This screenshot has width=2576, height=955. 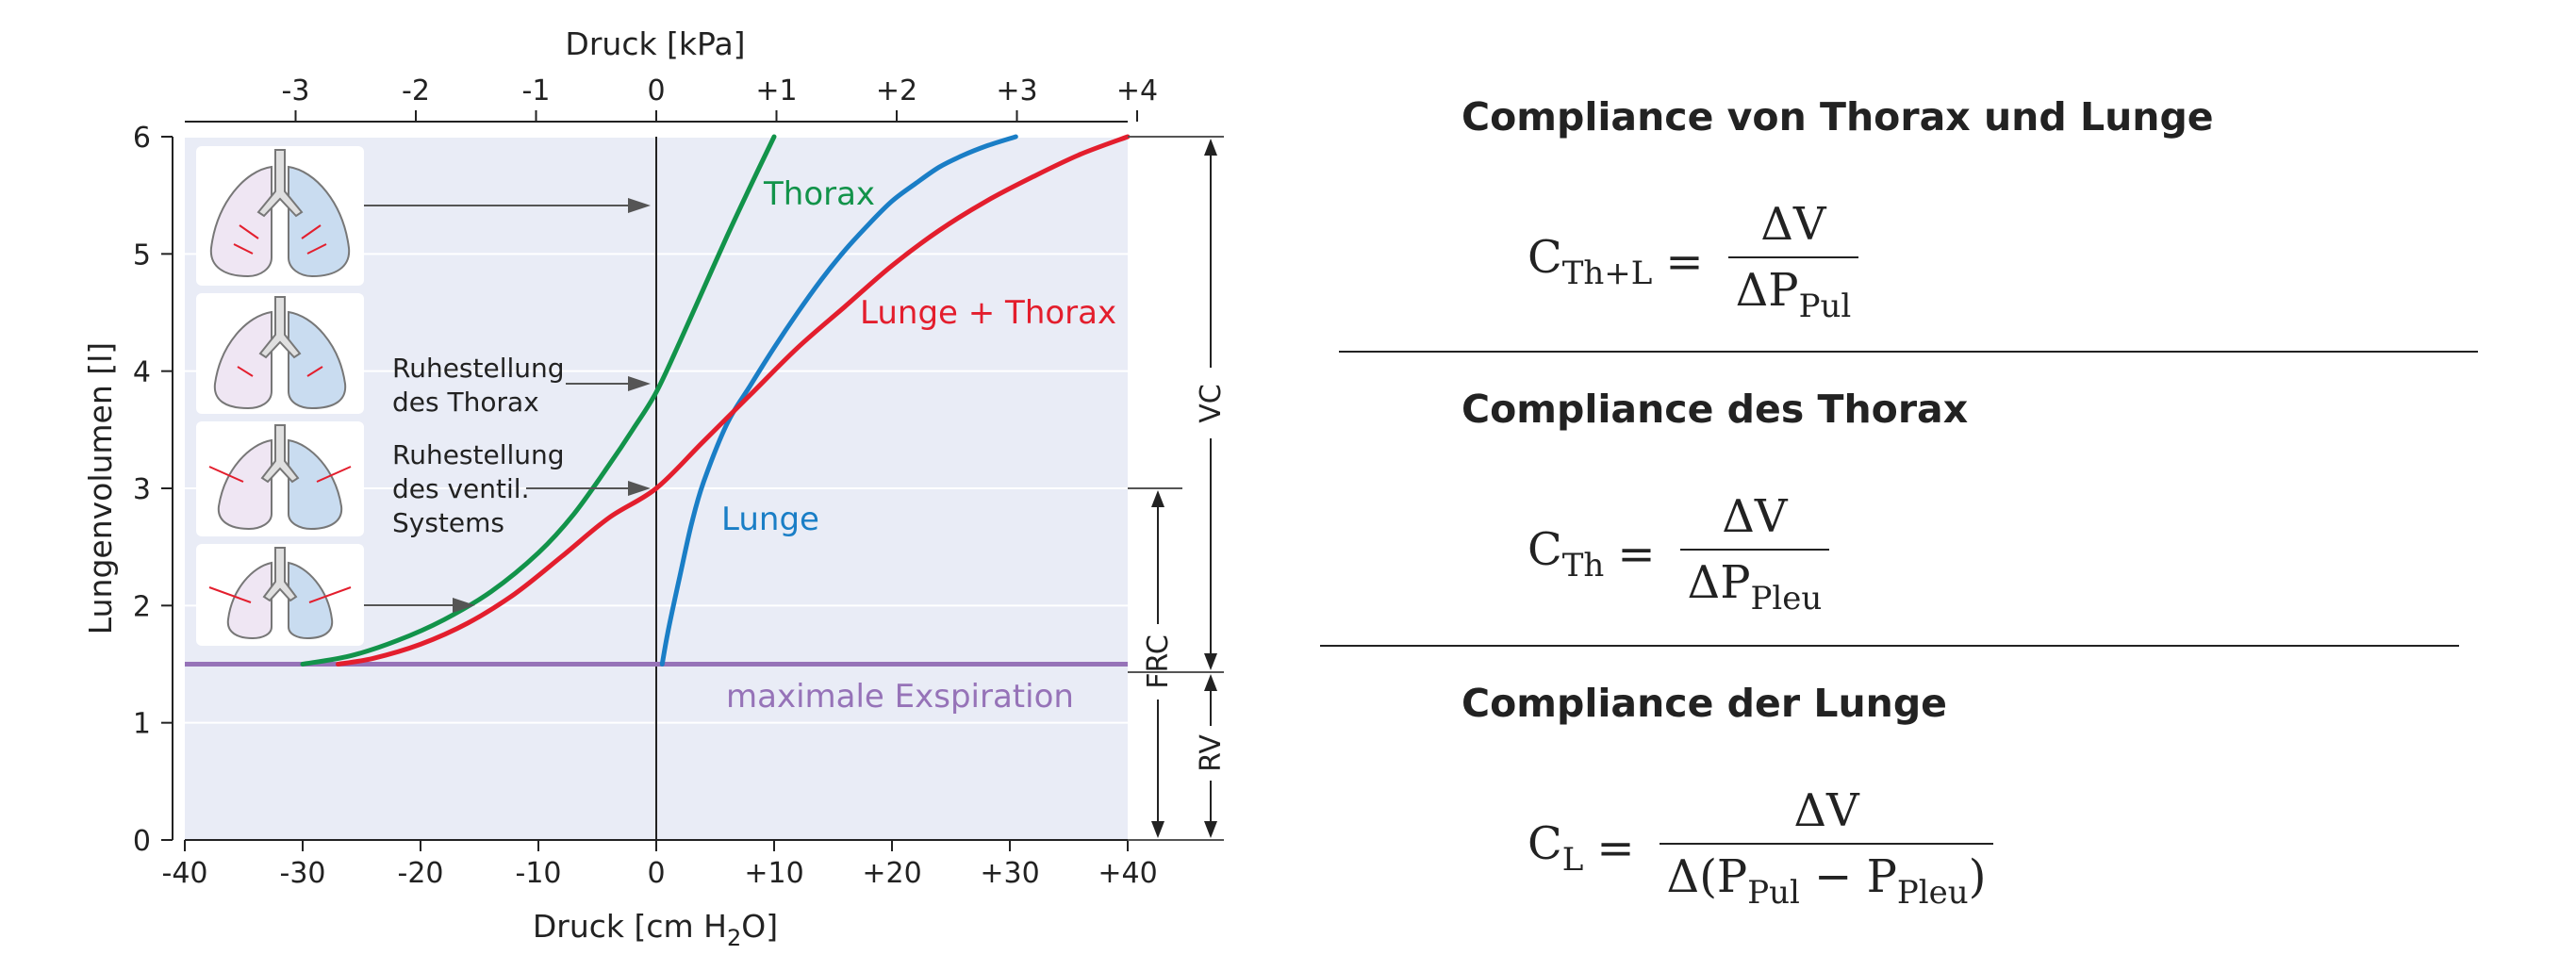 I want to click on x-axis-title-end: O], so click(x=759, y=926).